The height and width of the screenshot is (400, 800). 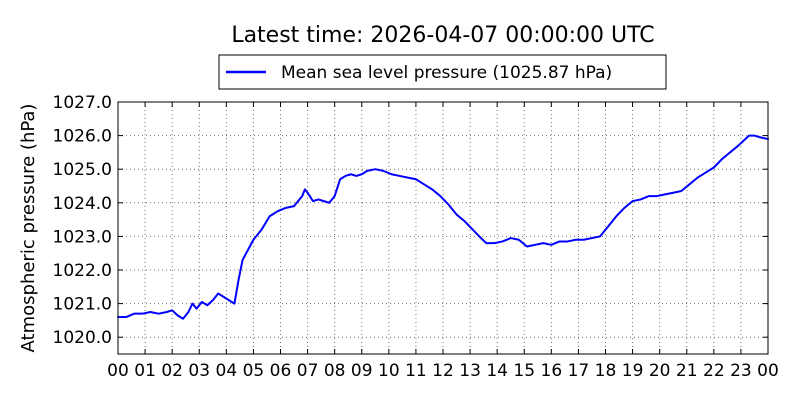 I want to click on x-tick-label: 19, so click(x=633, y=371).